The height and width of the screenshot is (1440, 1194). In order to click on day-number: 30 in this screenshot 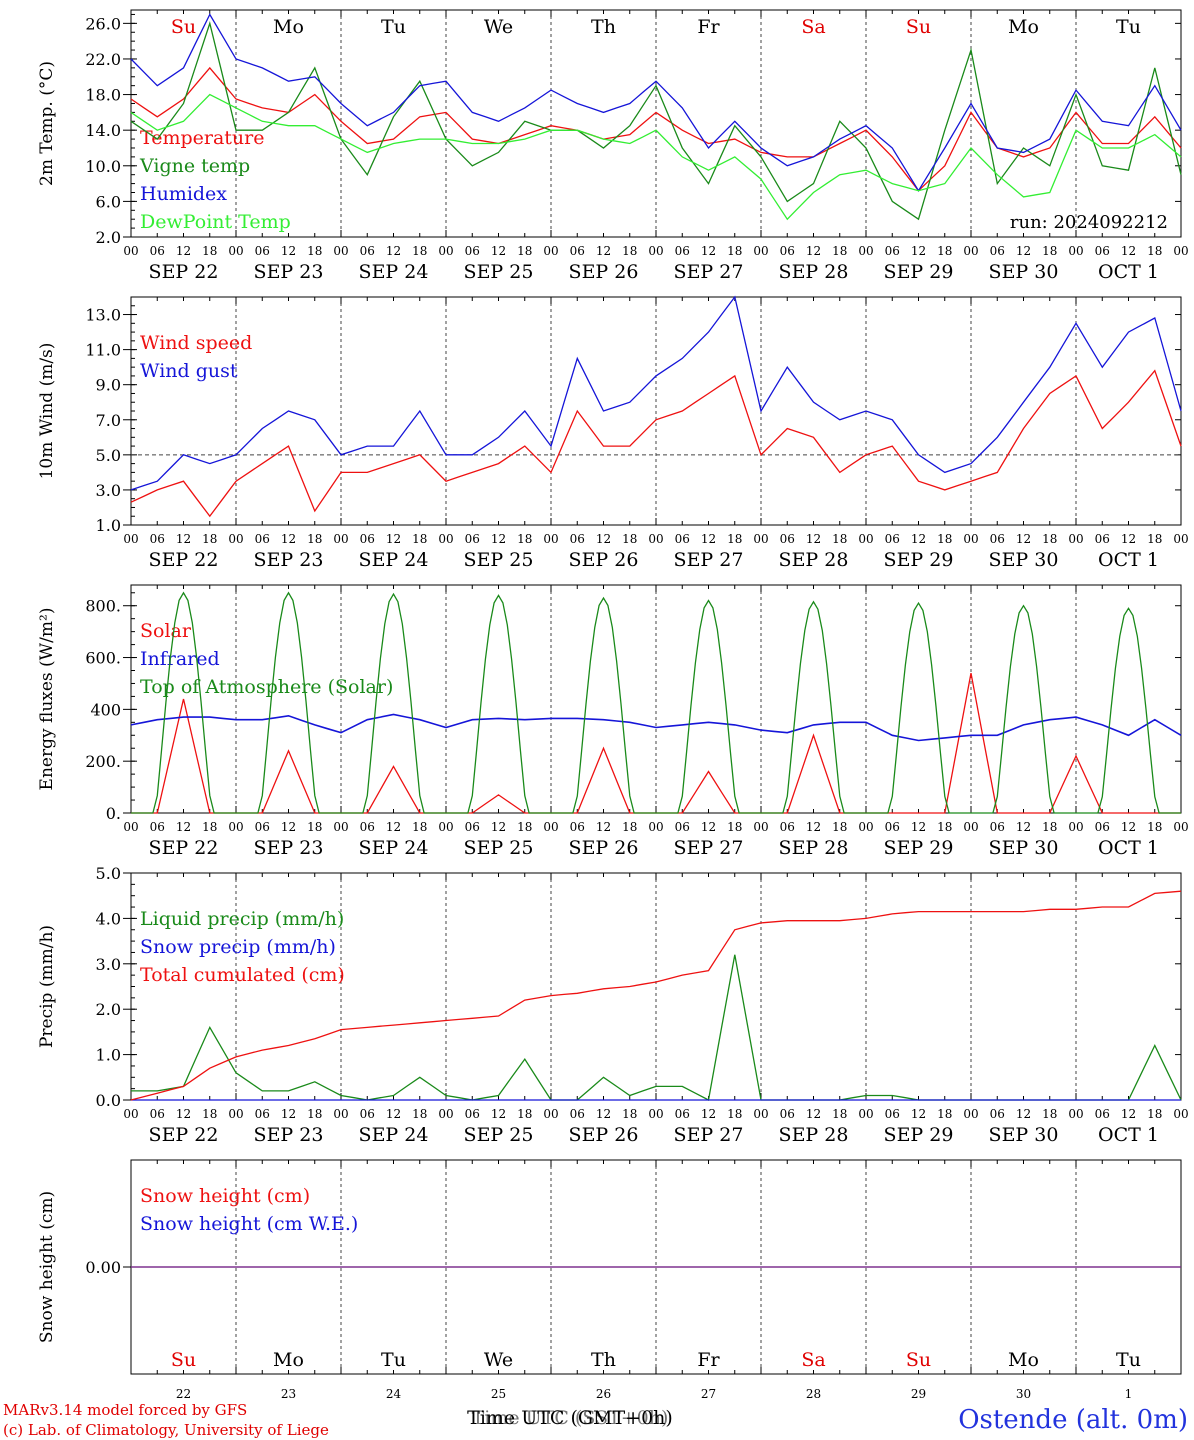, I will do `click(1023, 1394)`.